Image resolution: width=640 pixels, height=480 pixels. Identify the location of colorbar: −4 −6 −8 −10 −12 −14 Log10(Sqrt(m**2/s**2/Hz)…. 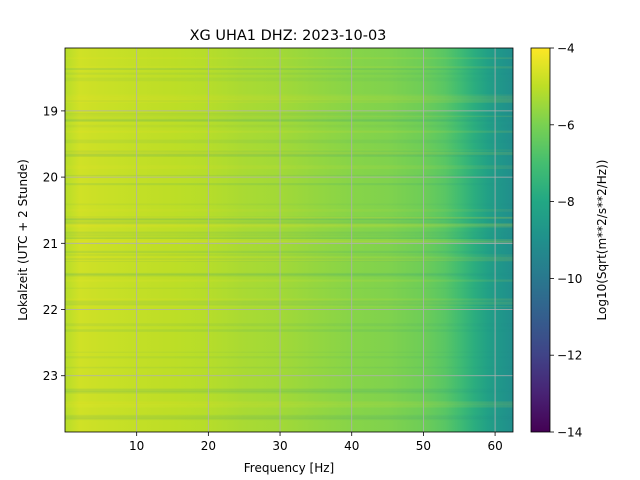
(569, 241).